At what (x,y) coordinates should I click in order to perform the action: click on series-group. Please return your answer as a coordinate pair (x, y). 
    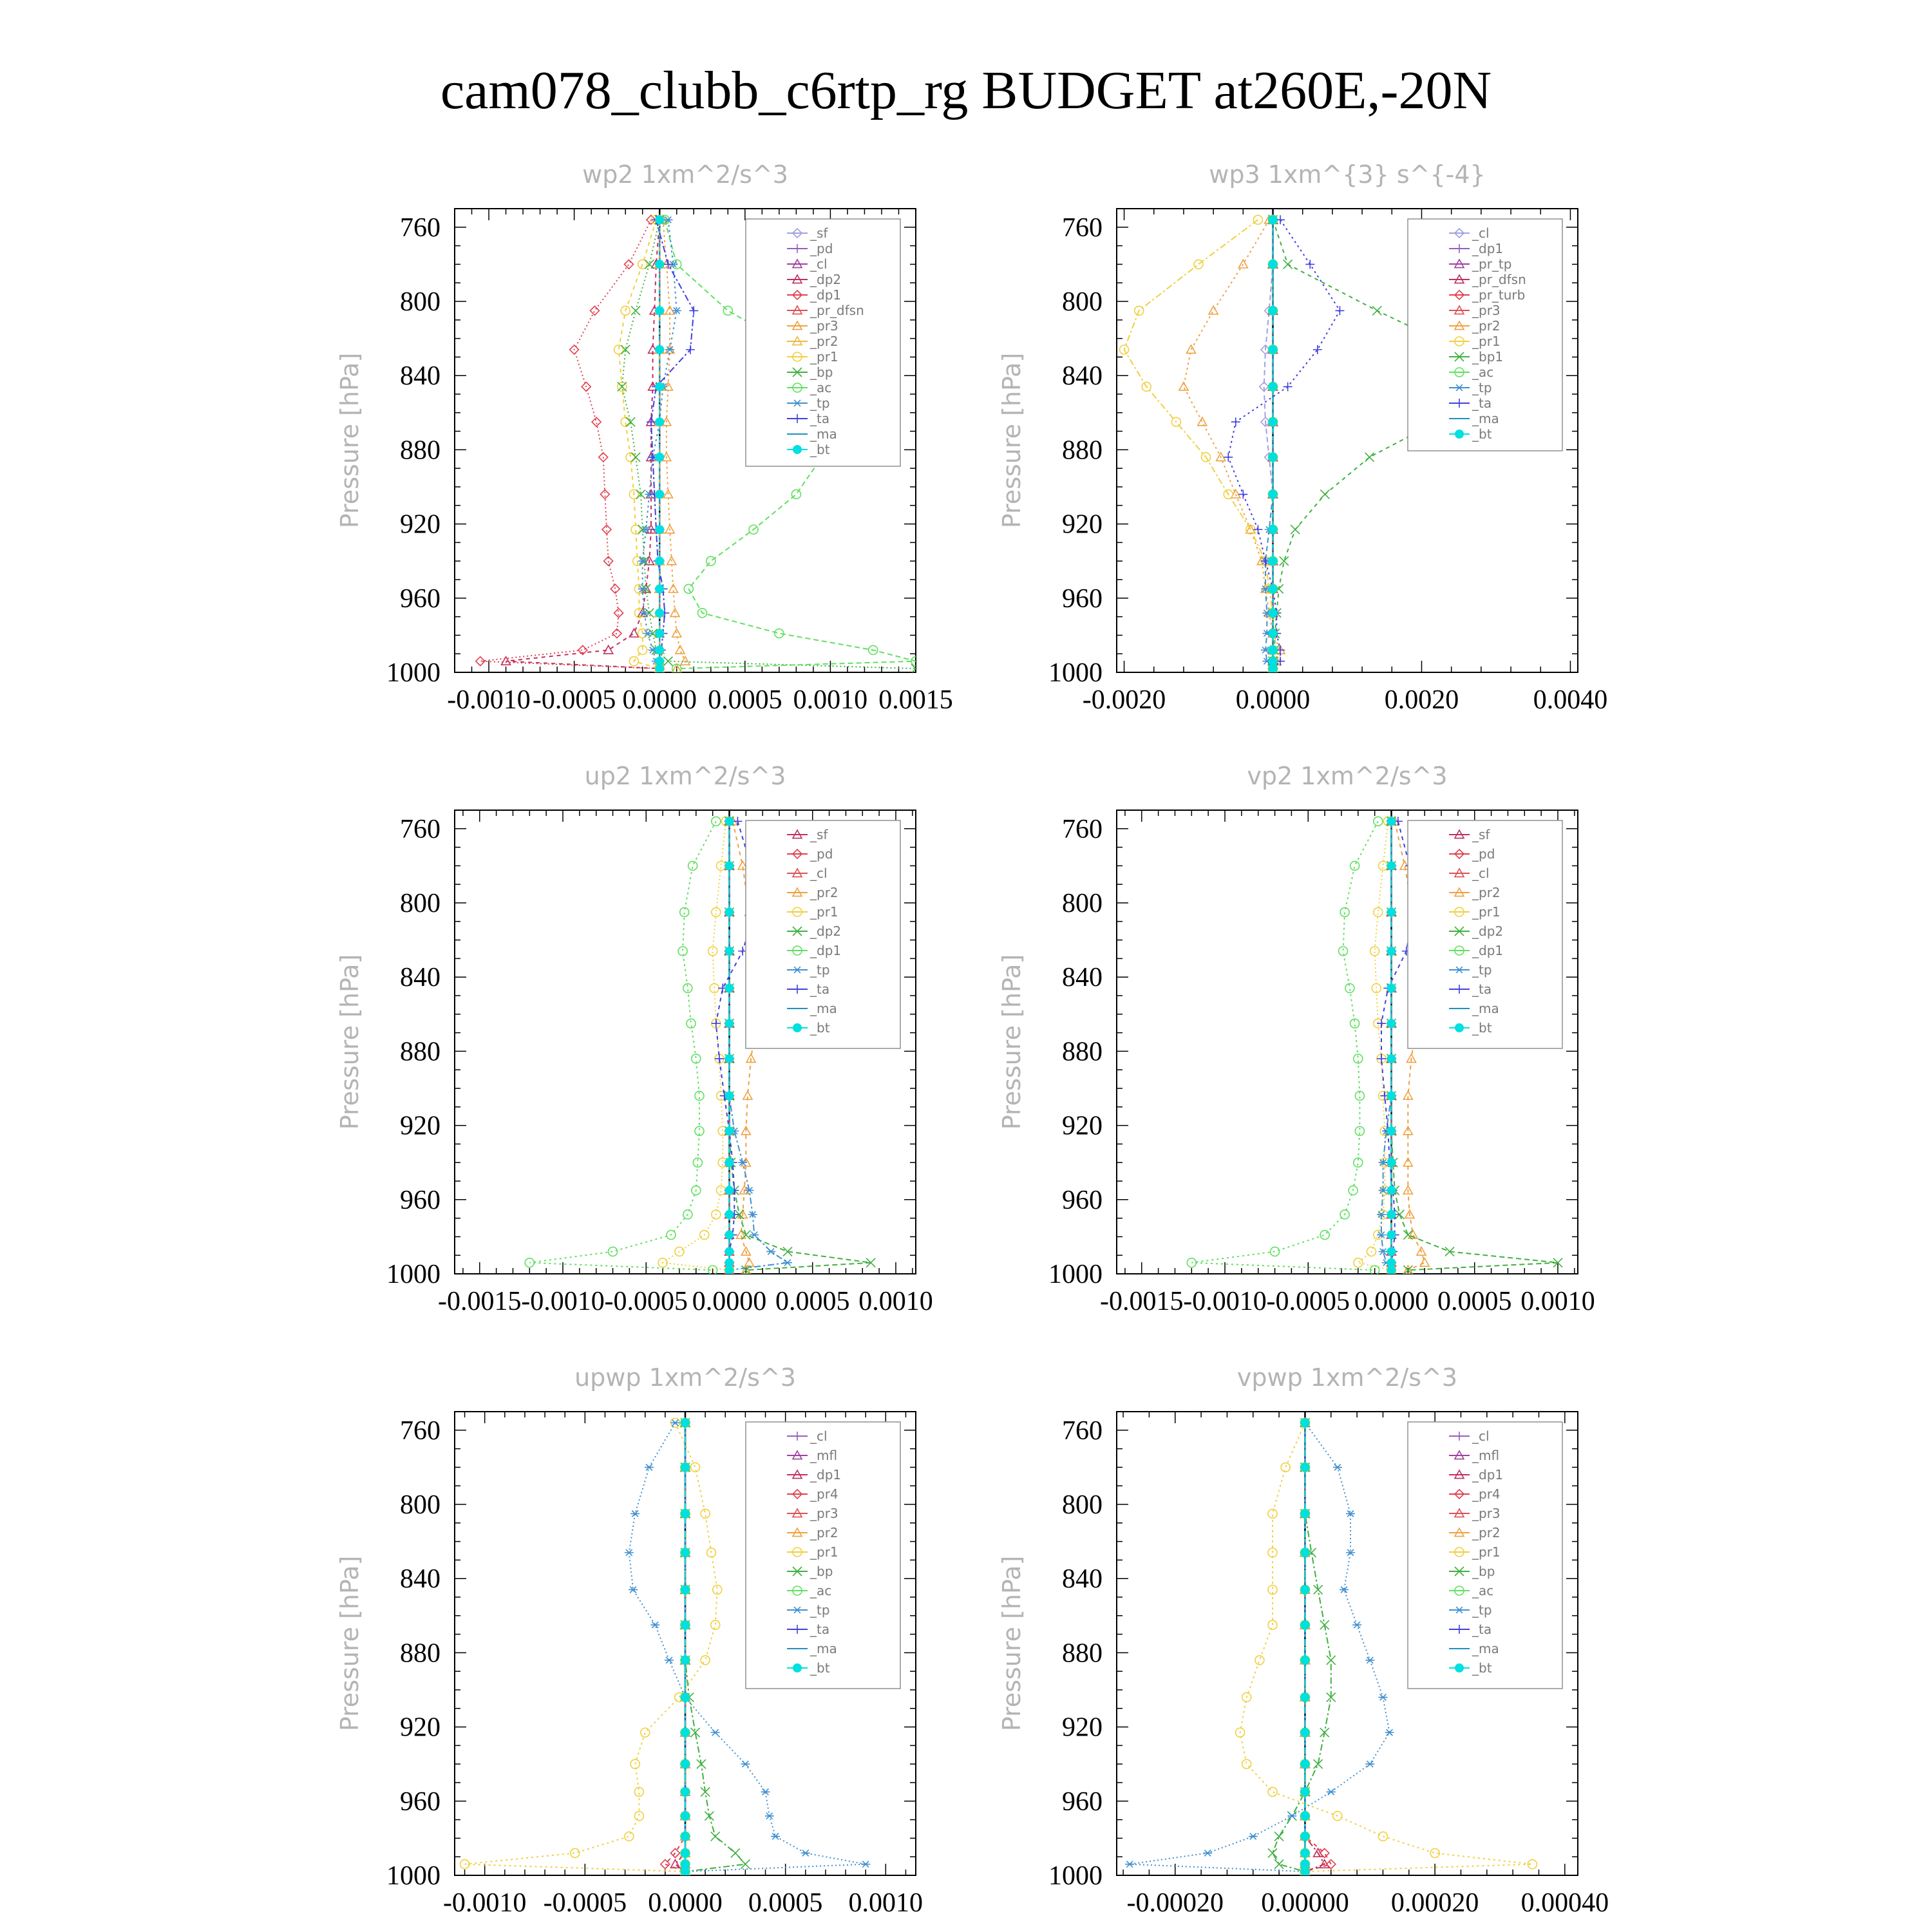
    Looking at the image, I should click on (1314, 443).